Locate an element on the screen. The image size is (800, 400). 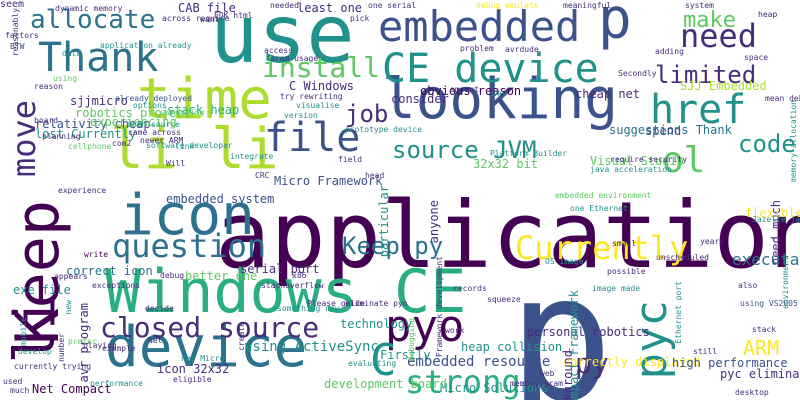
word-136: records is located at coordinates (470, 288).